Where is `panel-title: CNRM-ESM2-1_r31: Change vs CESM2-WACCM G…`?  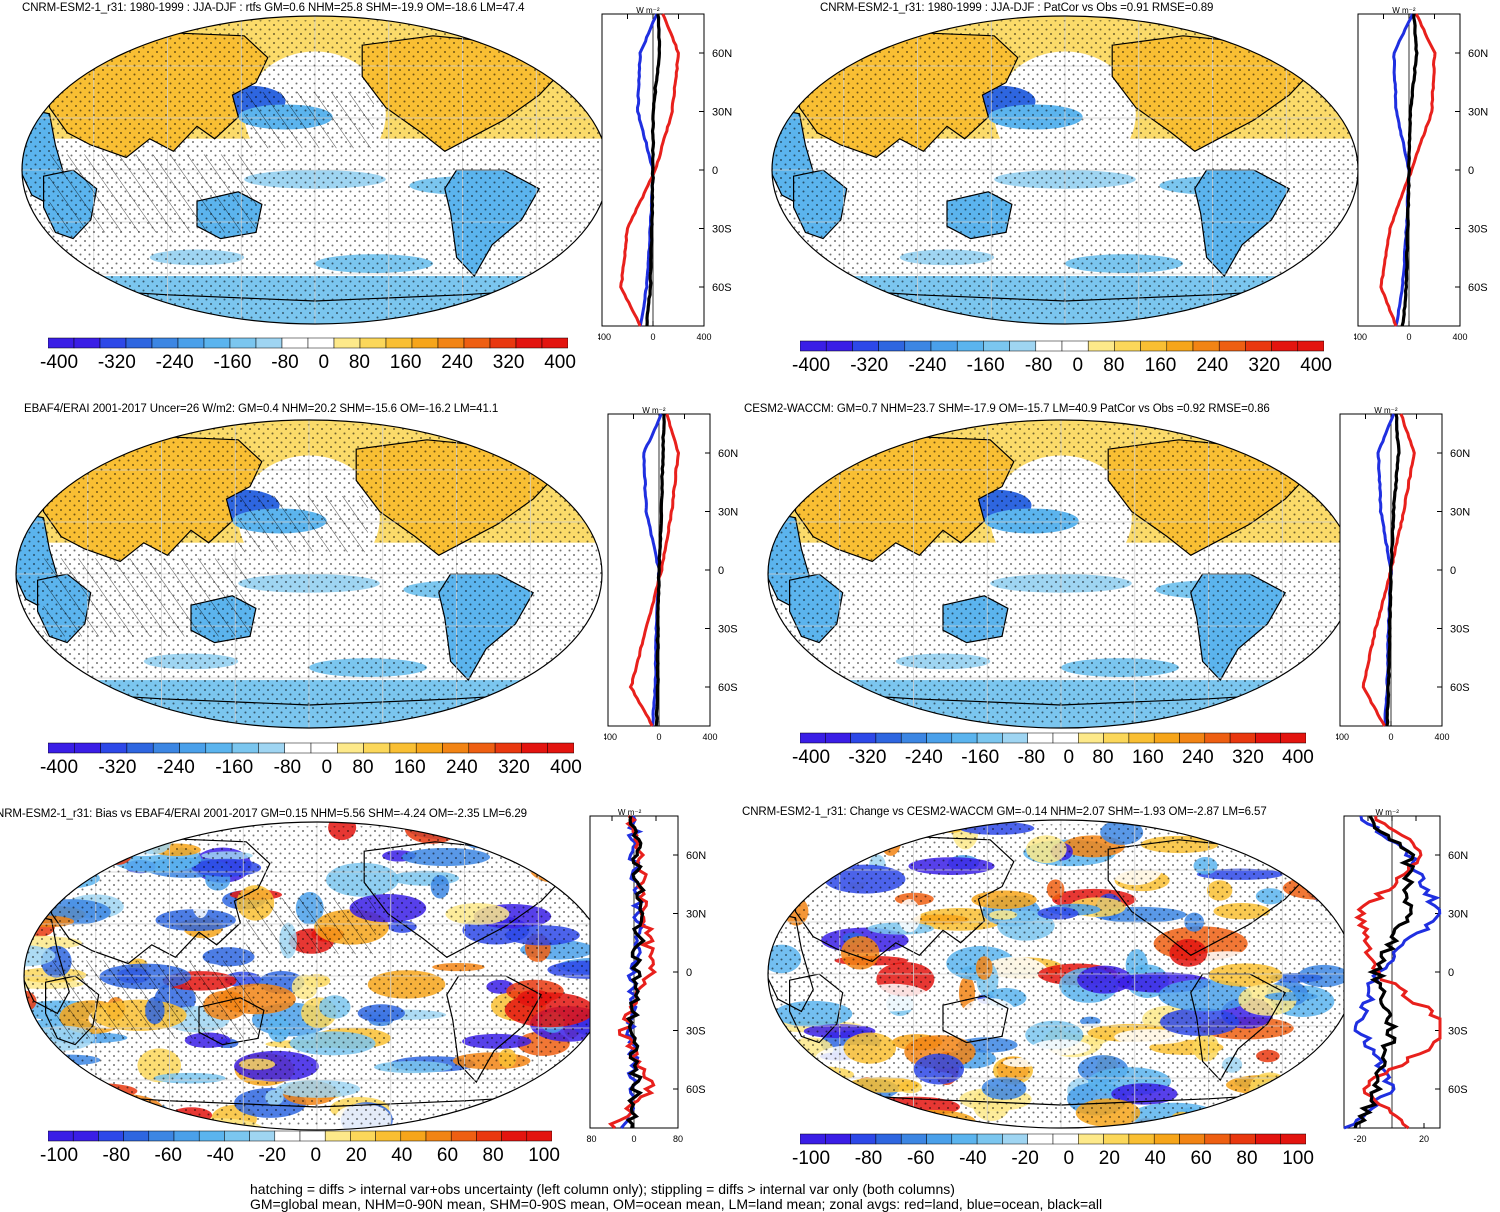 panel-title: CNRM-ESM2-1_r31: Change vs CESM2-WACCM G… is located at coordinates (1004, 812).